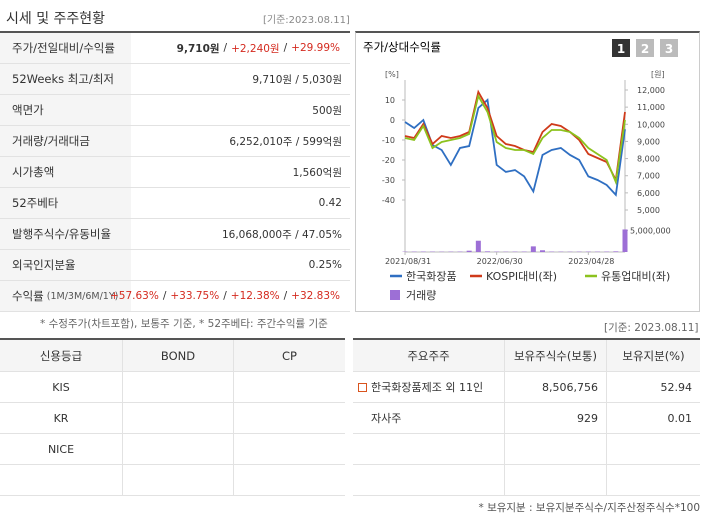 The height and width of the screenshot is (525, 705). I want to click on chart-title: 주가/상대수익률, so click(402, 47).